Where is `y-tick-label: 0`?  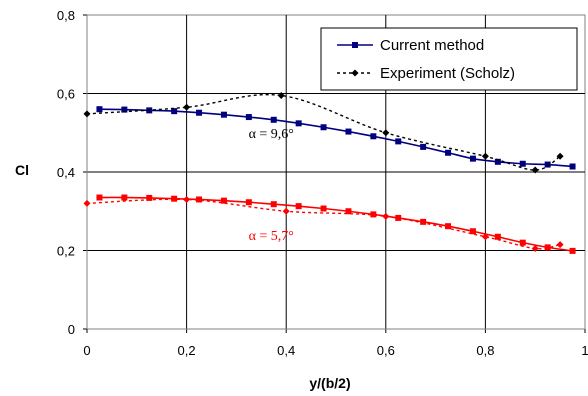 y-tick-label: 0 is located at coordinates (71, 329).